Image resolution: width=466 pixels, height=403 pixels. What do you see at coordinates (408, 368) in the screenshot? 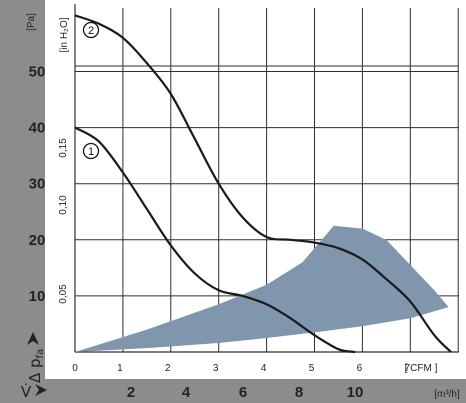
I see `x-tick-label: 7` at bounding box center [408, 368].